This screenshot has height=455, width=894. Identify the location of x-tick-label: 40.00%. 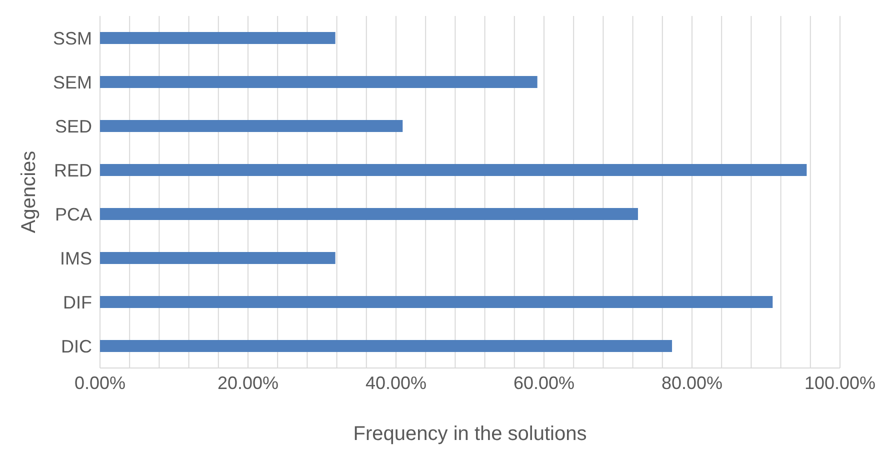
(396, 382).